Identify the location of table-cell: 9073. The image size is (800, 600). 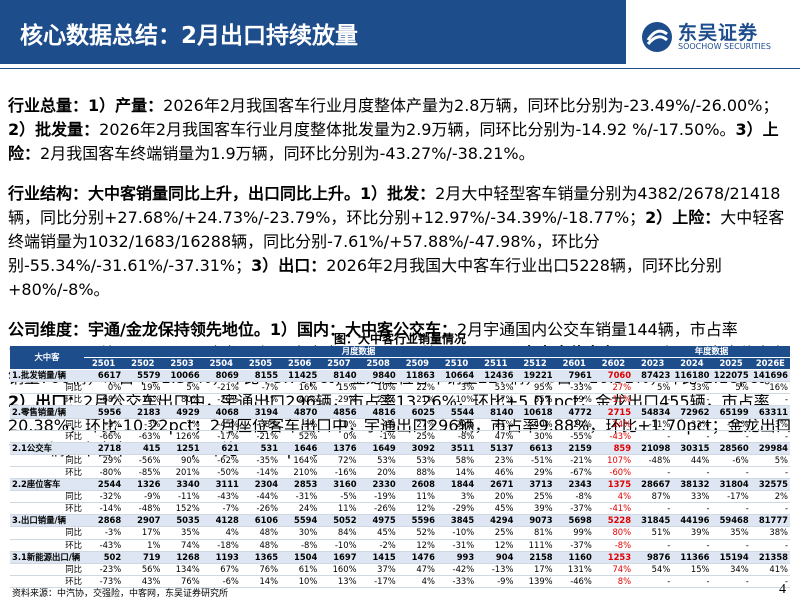
(535, 521).